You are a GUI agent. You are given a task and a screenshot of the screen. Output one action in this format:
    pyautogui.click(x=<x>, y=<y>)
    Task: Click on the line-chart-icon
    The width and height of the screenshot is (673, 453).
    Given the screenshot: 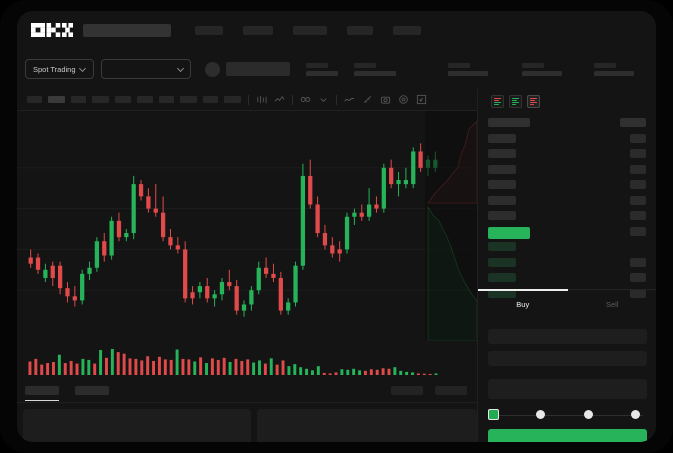 What is the action you would take?
    pyautogui.click(x=279, y=99)
    